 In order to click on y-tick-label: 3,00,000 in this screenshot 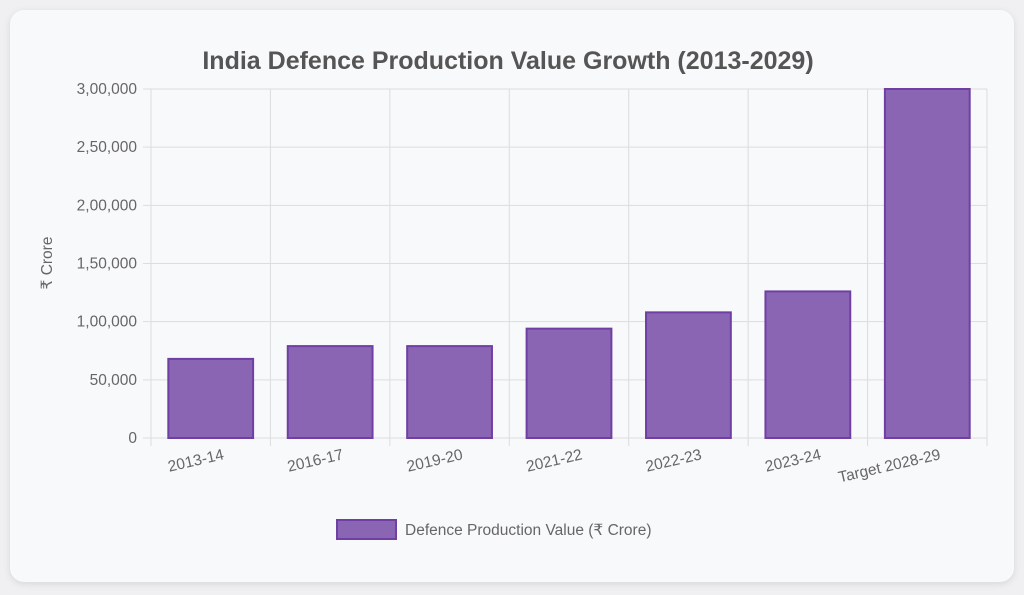, I will do `click(107, 89)`.